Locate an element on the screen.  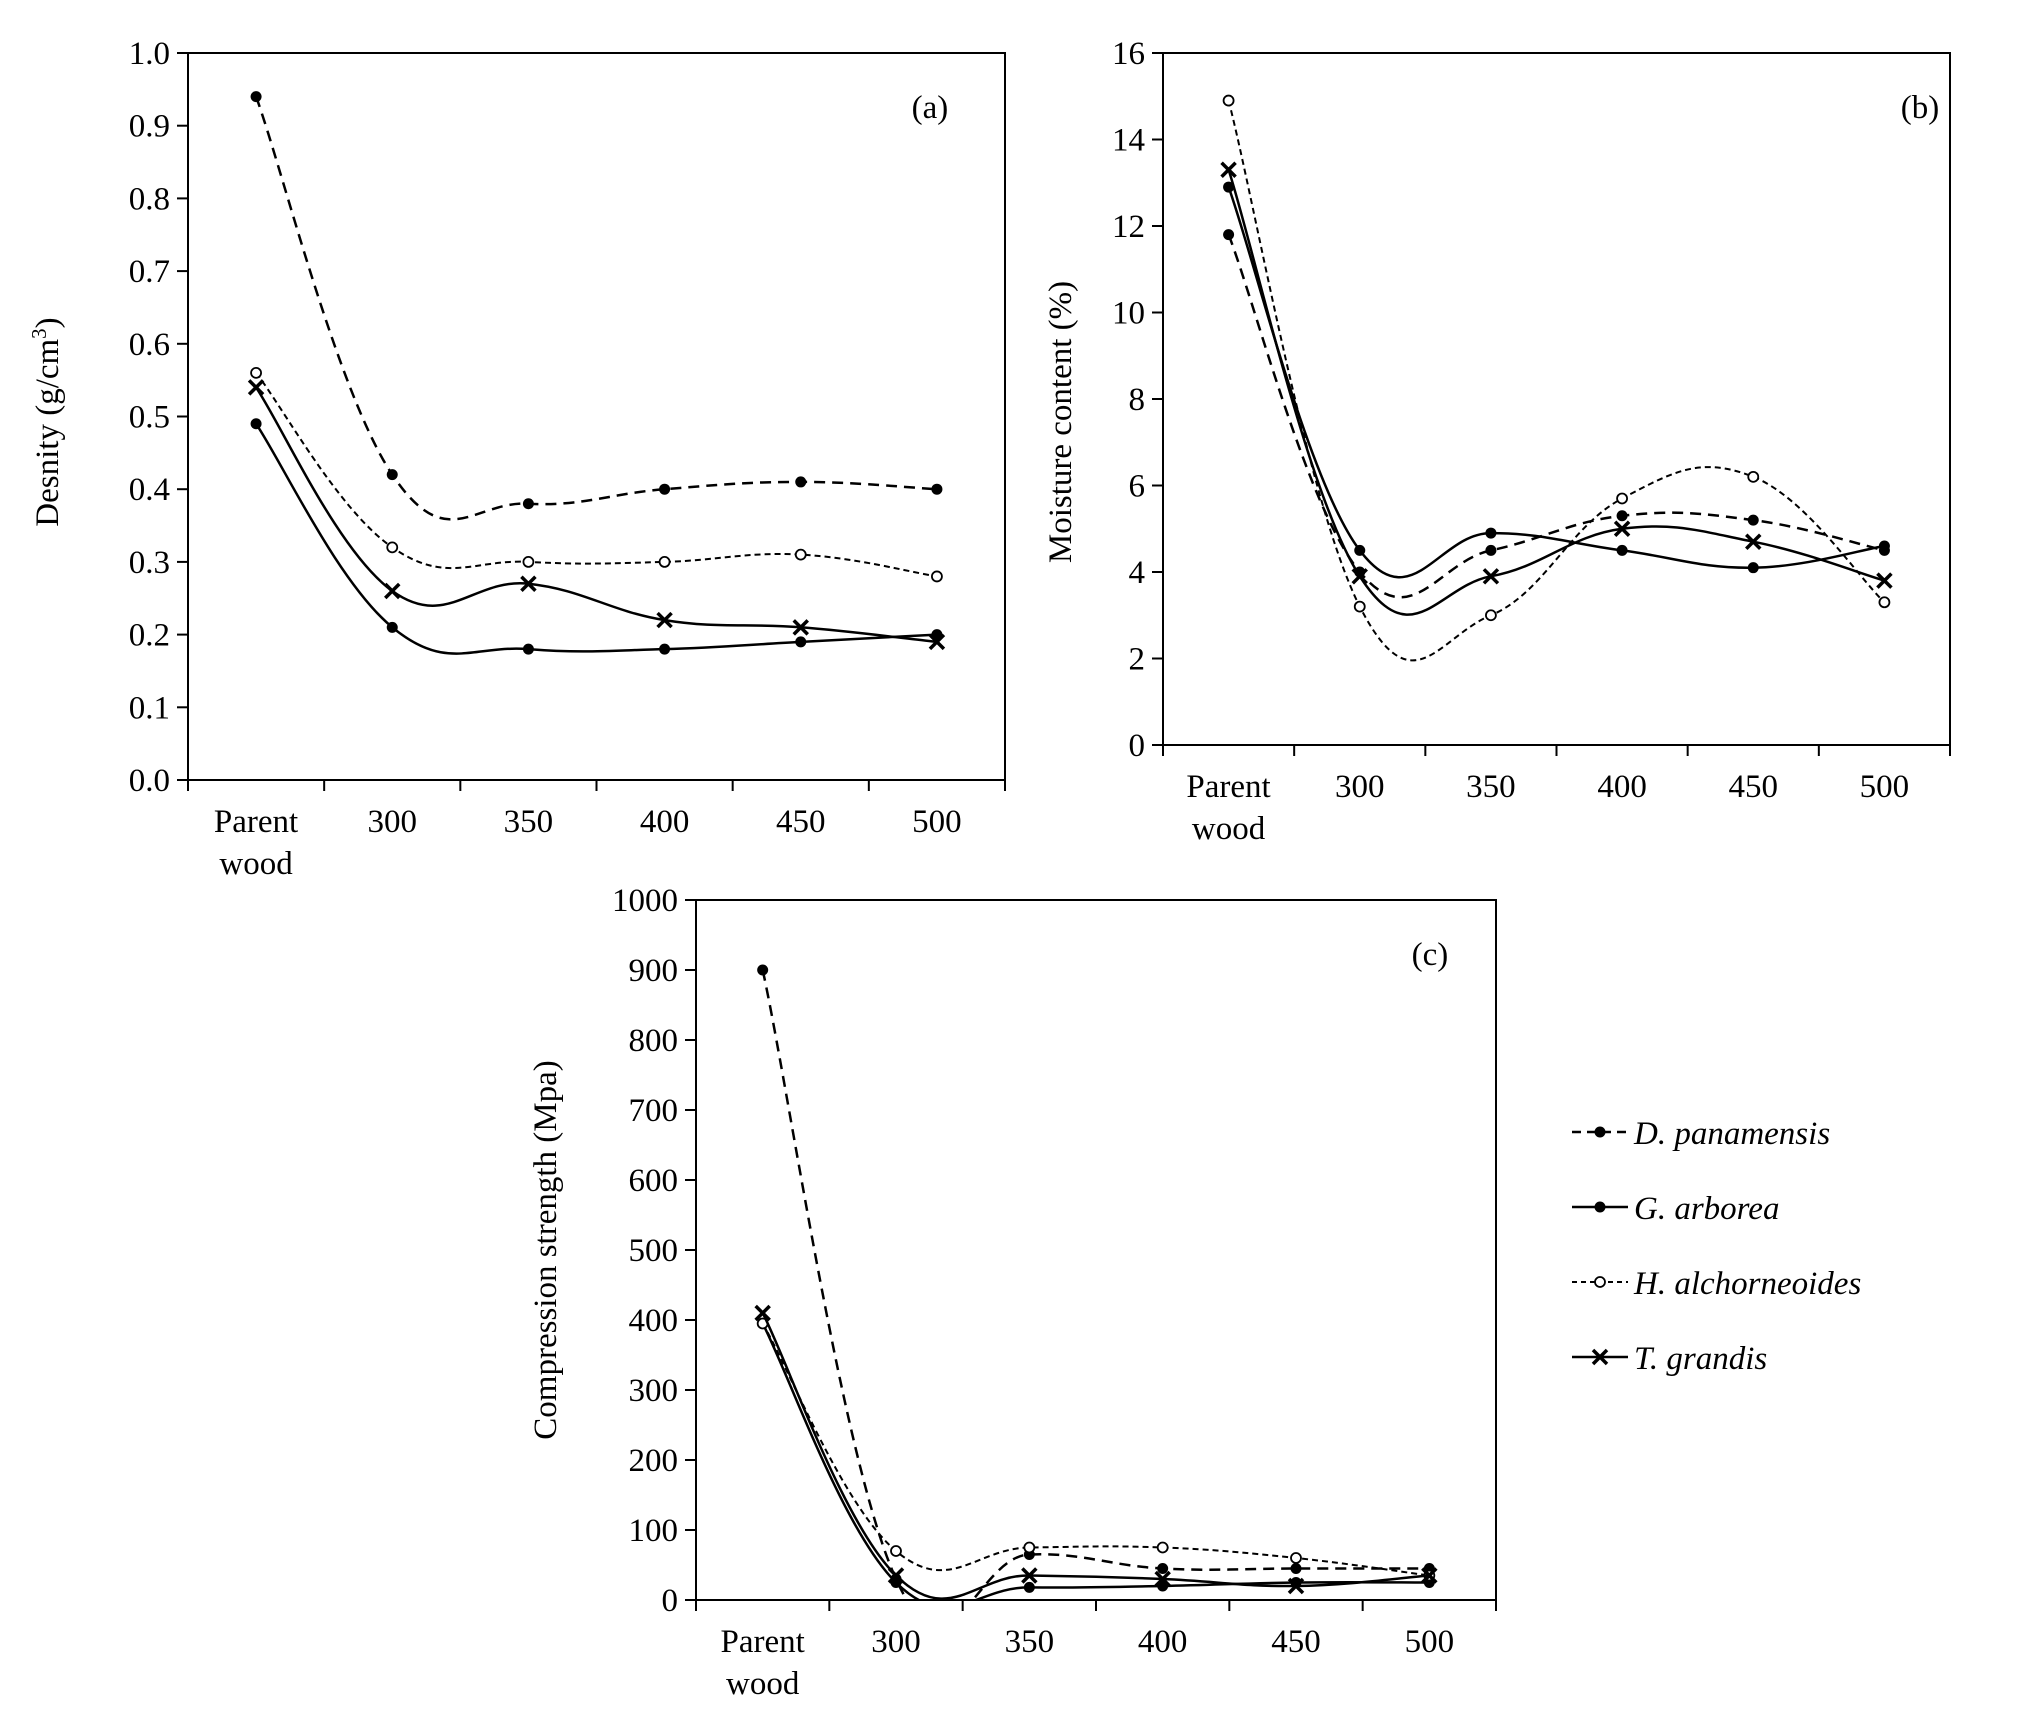
panel-b-x-tick-label-line: 300 is located at coordinates (1360, 787).